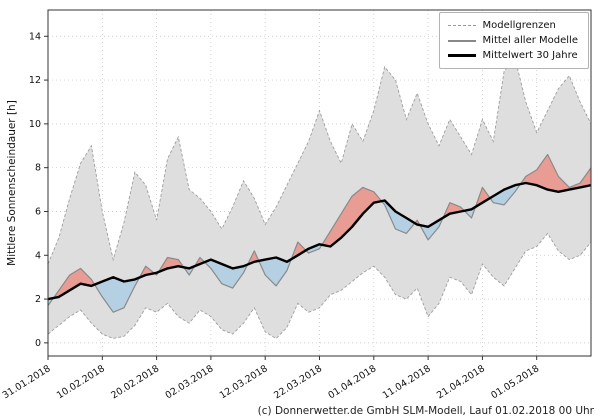  Describe the element at coordinates (461, 55) in the screenshot. I see `thick-line-sample-icon` at that location.